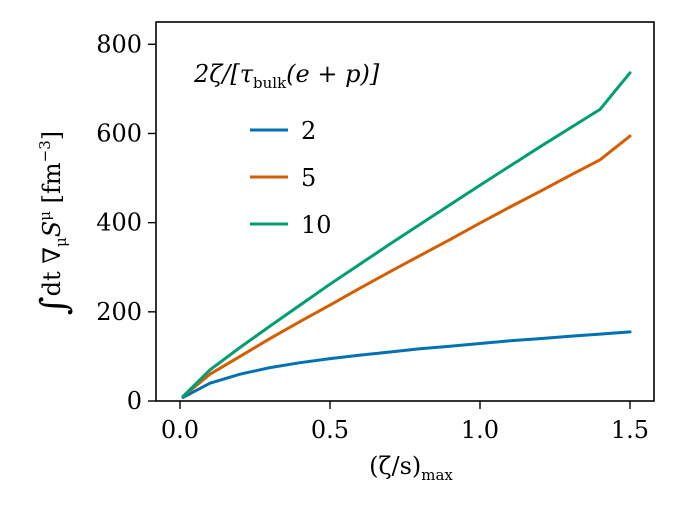  Describe the element at coordinates (119, 312) in the screenshot. I see `y-tick-label: 200` at that location.